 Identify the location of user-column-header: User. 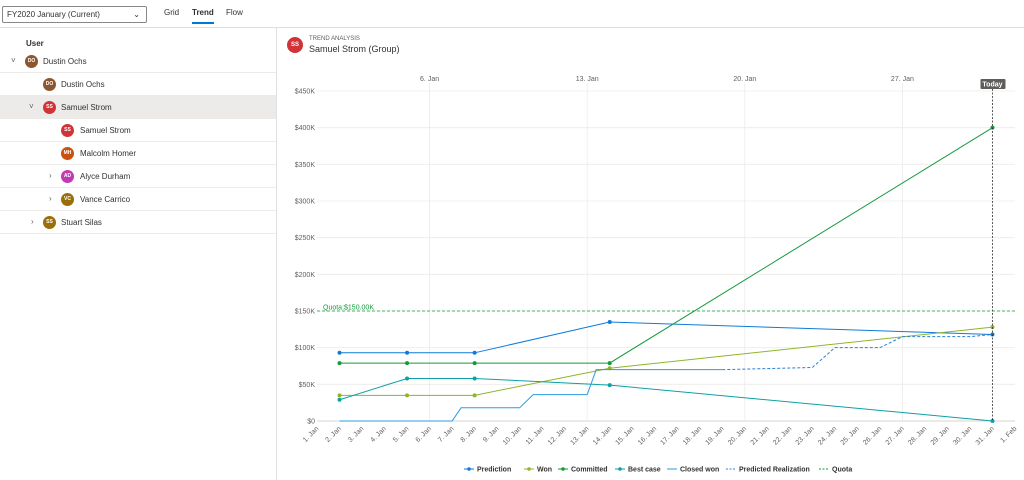
(35, 43).